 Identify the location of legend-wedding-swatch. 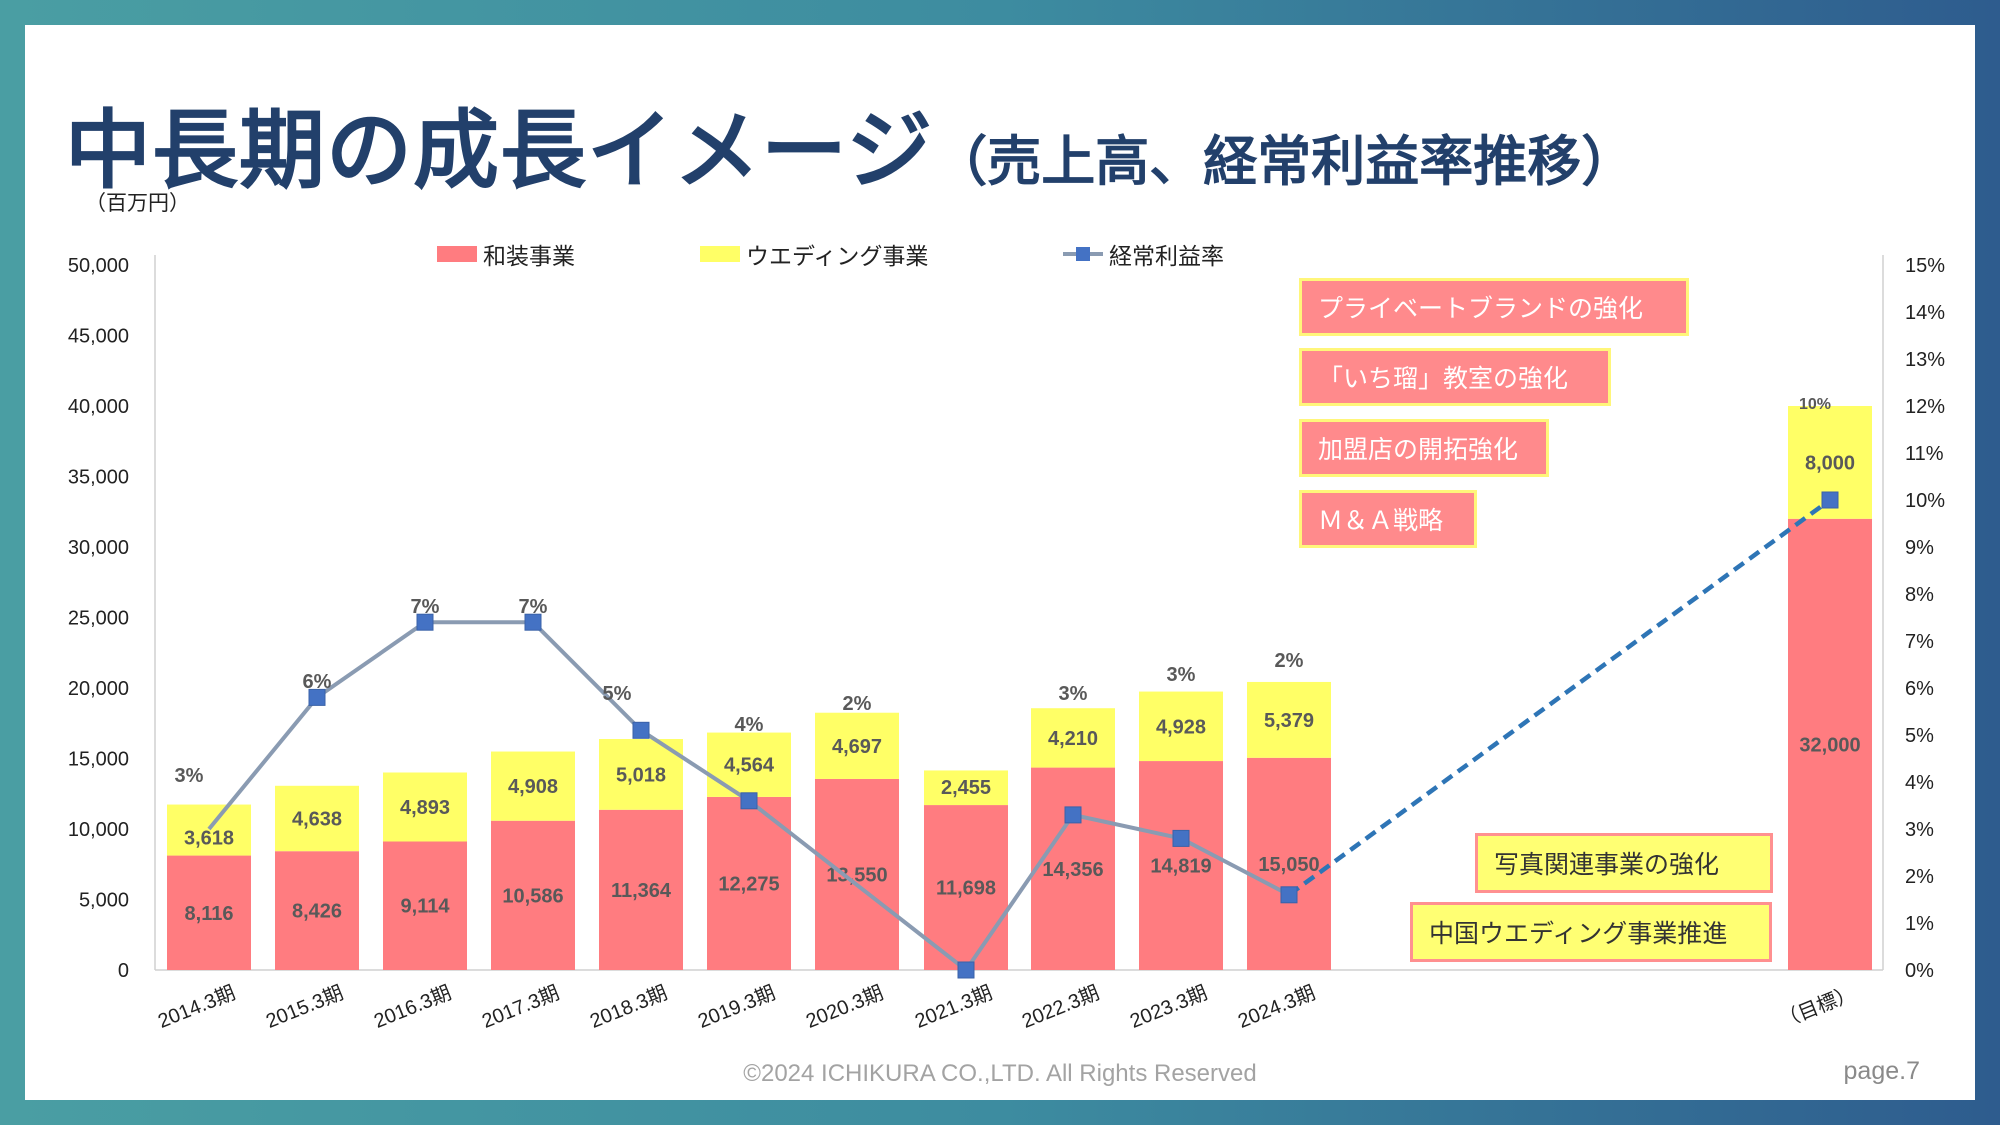
(720, 254).